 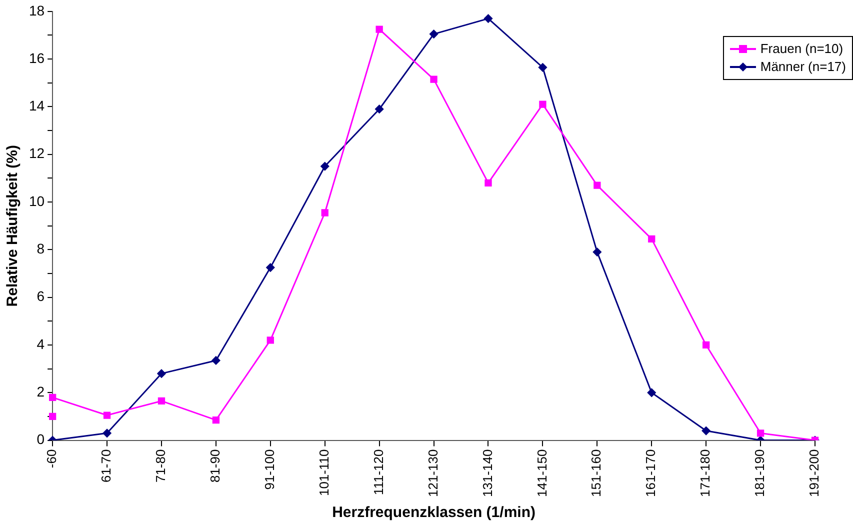 What do you see at coordinates (40, 439) in the screenshot?
I see `y-tick-label: 0` at bounding box center [40, 439].